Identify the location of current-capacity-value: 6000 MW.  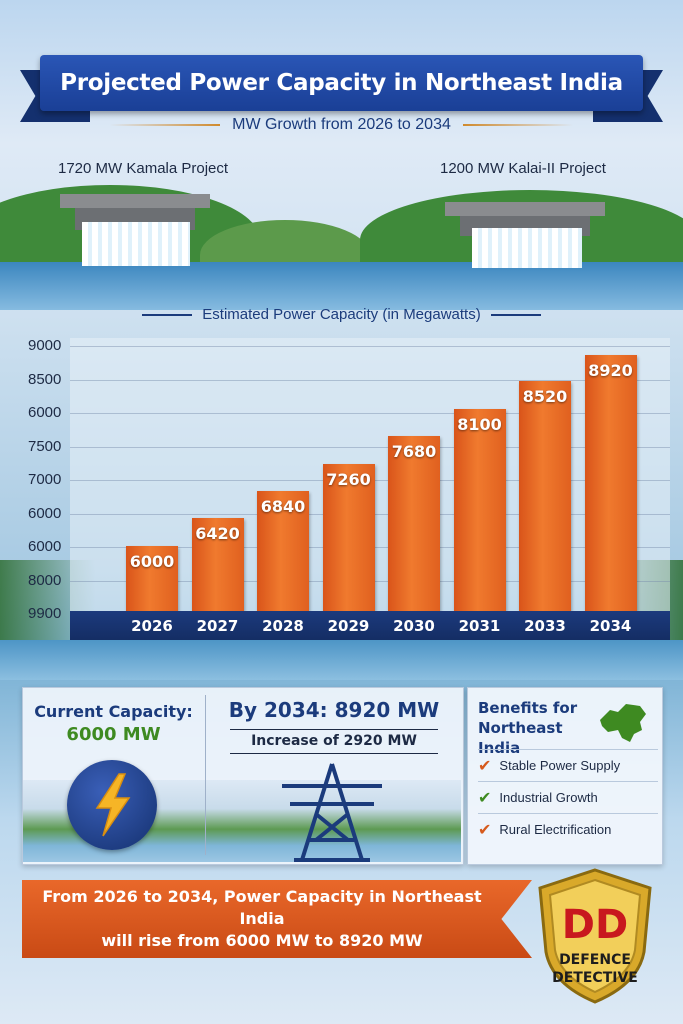
(113, 734).